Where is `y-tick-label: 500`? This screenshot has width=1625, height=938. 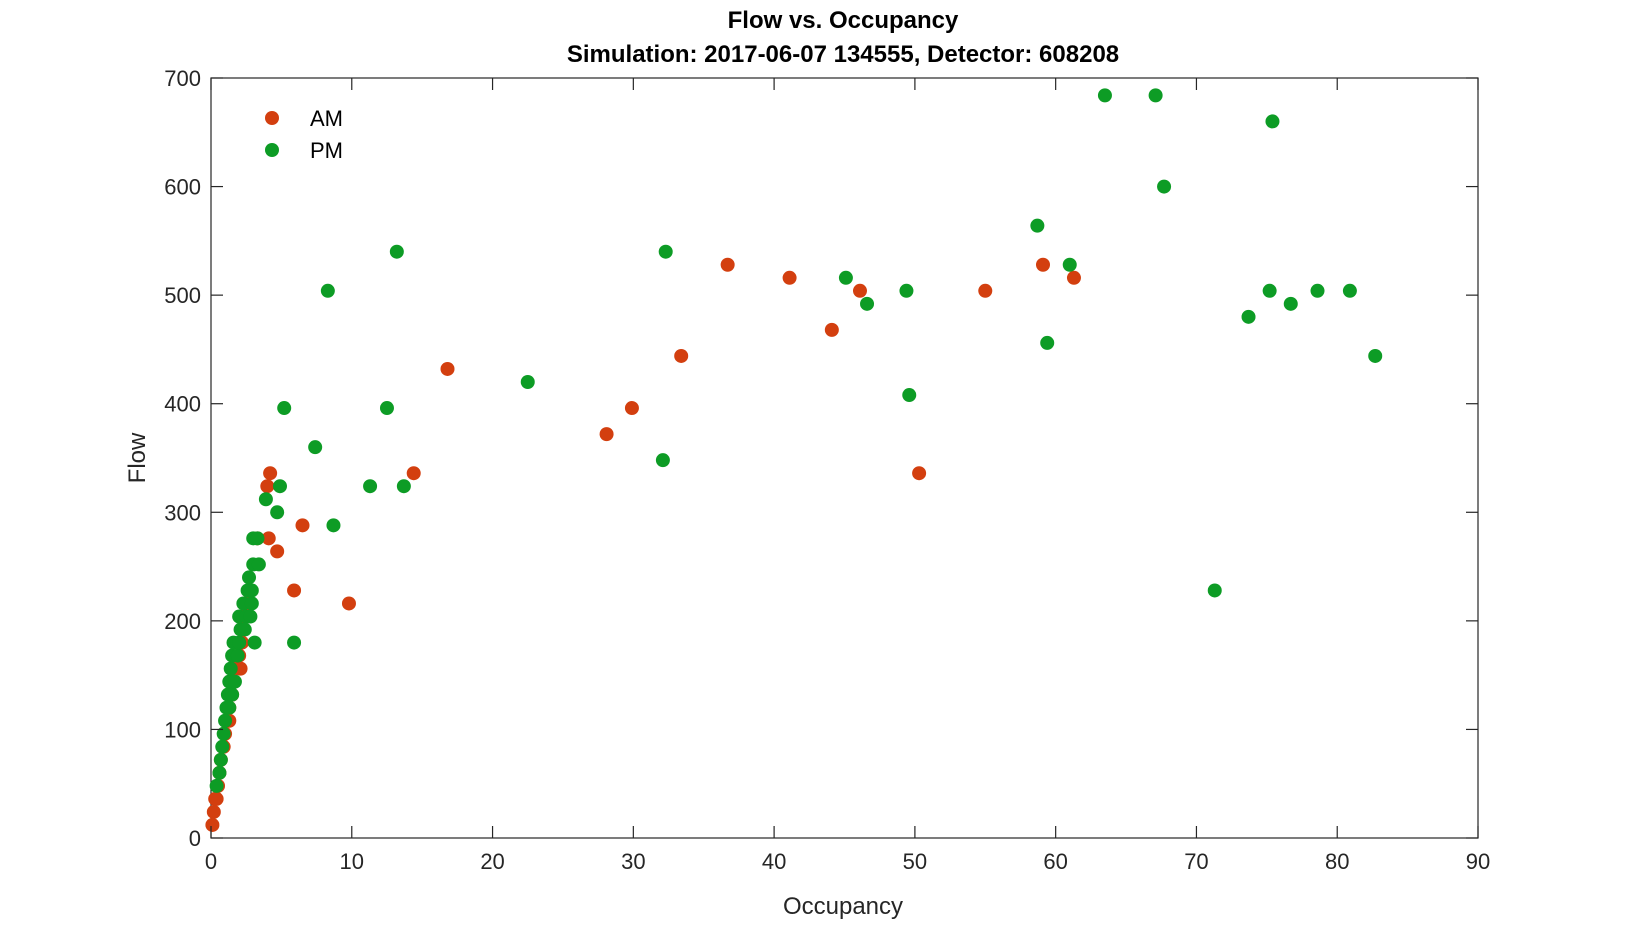
y-tick-label: 500 is located at coordinates (182, 295).